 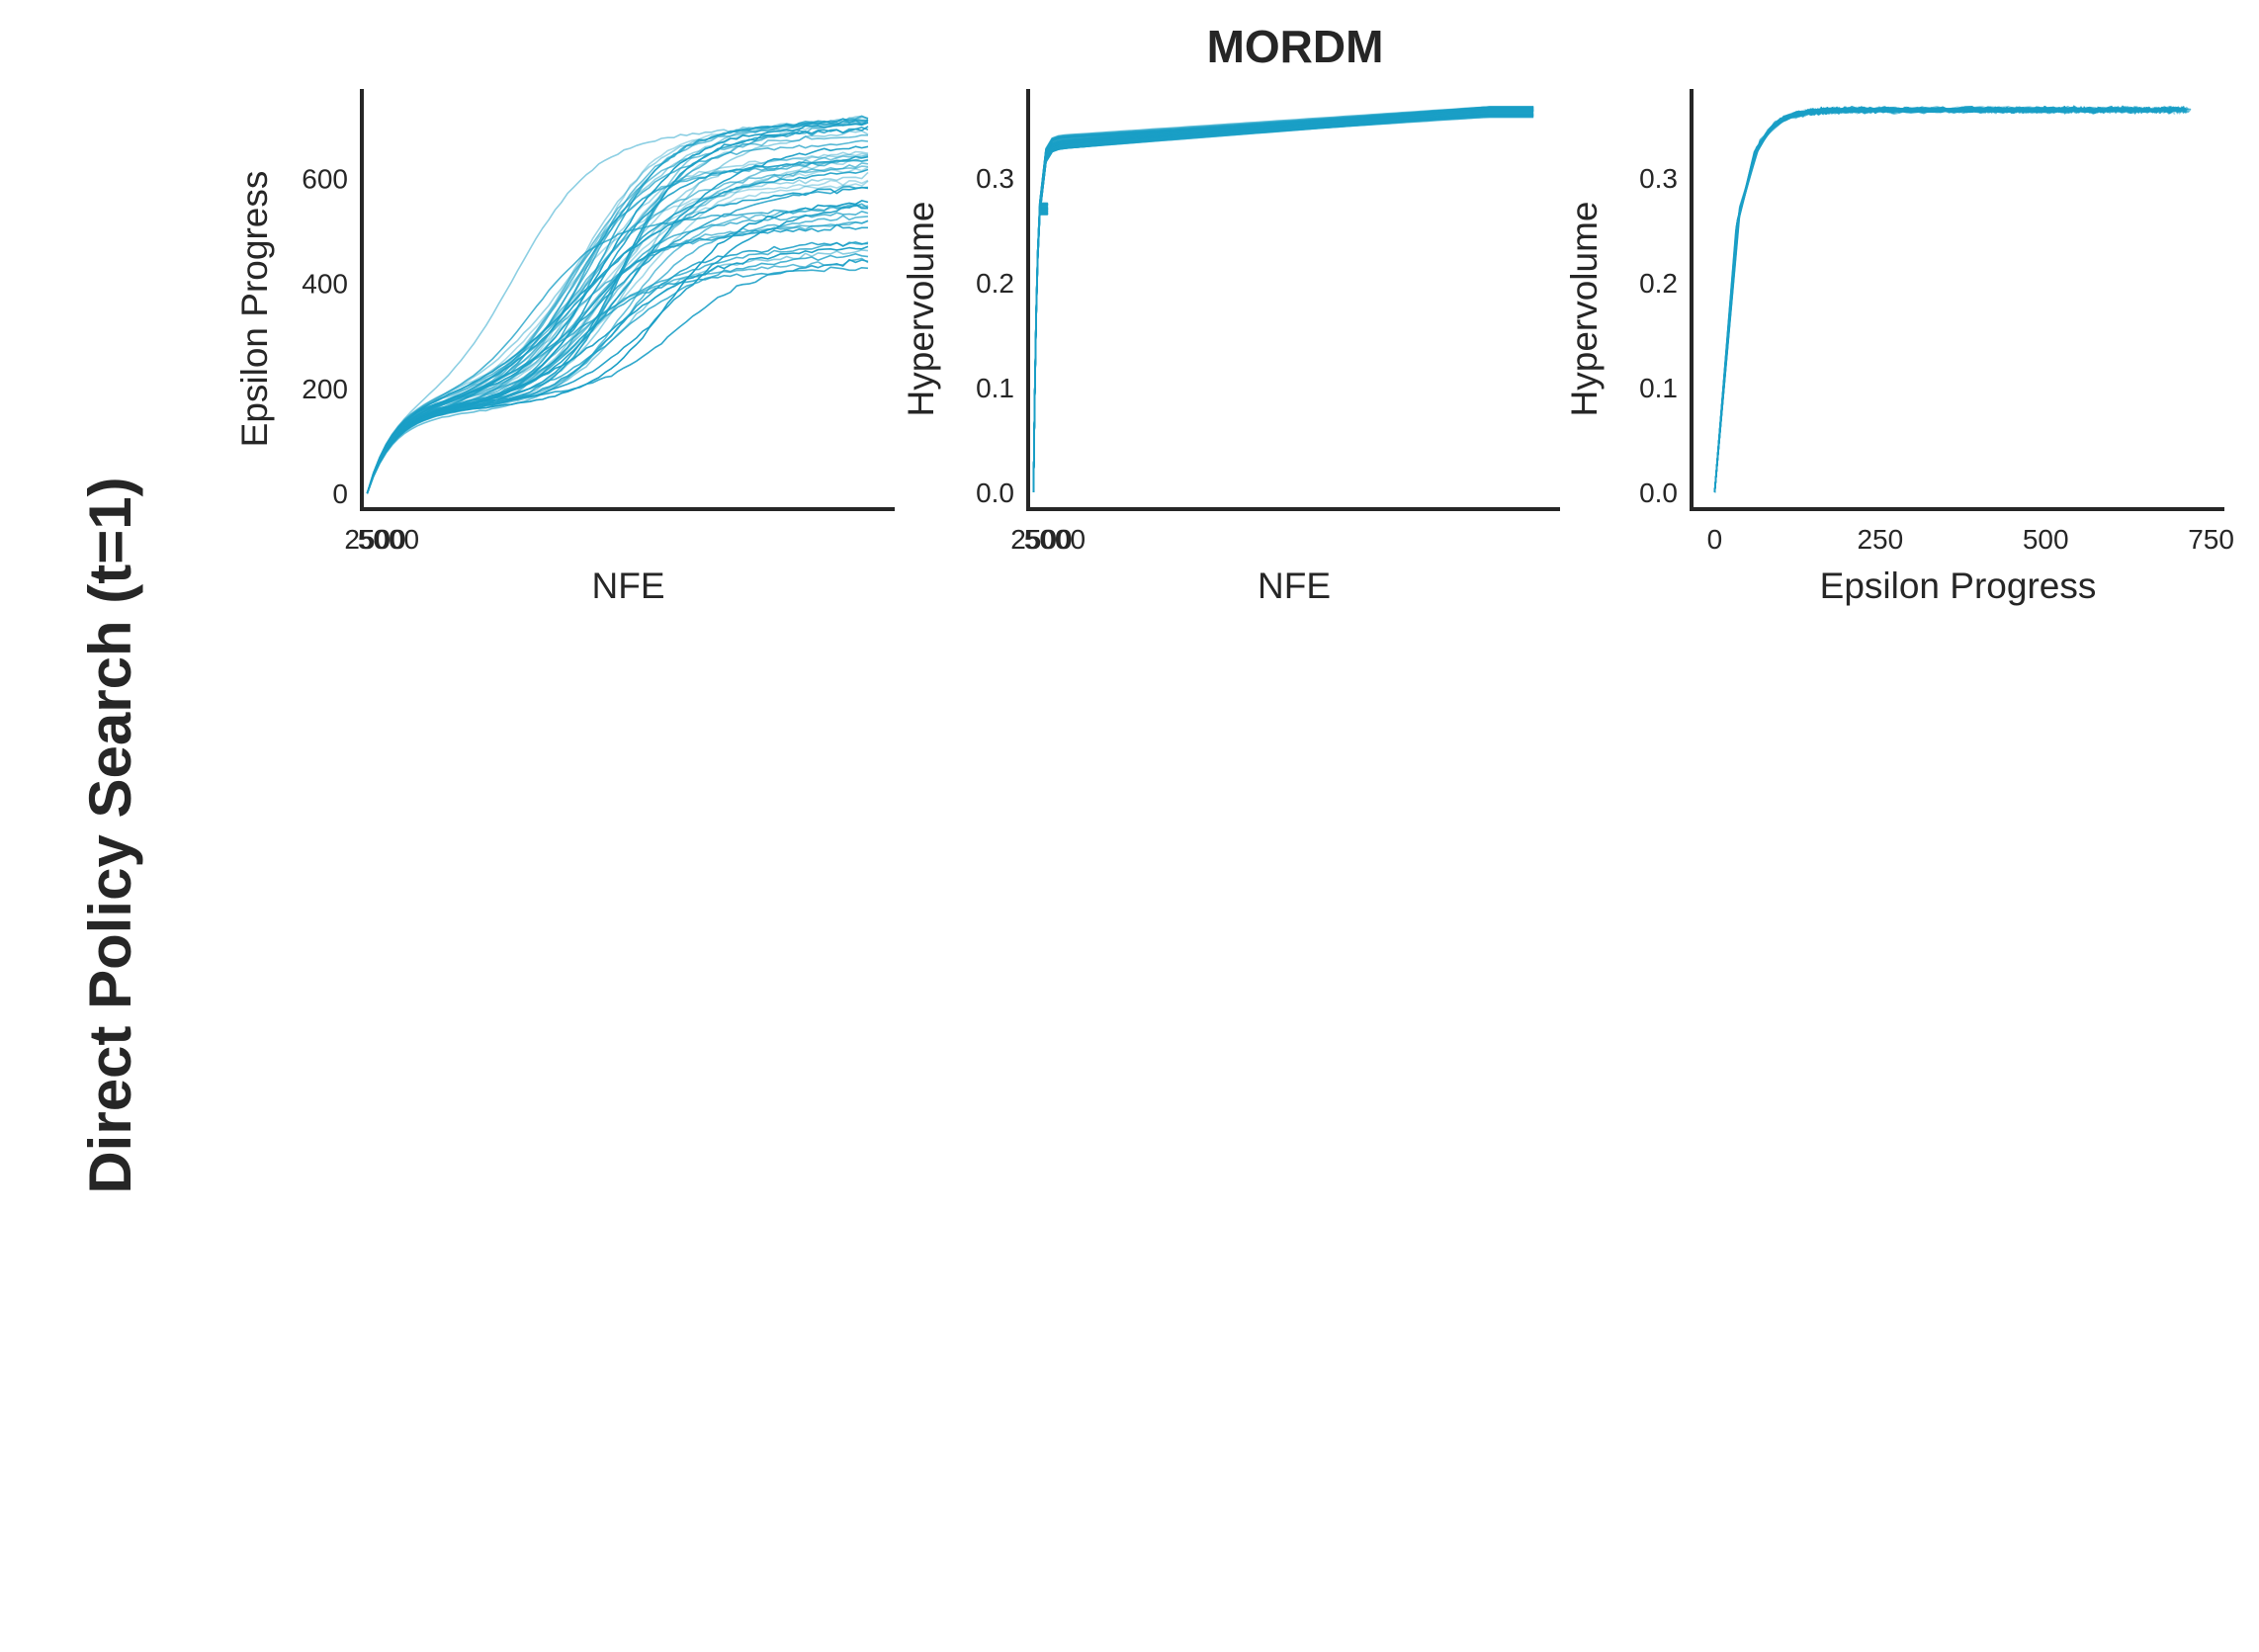 I want to click on x-axis-label: Epsilon Progress, so click(x=1958, y=585).